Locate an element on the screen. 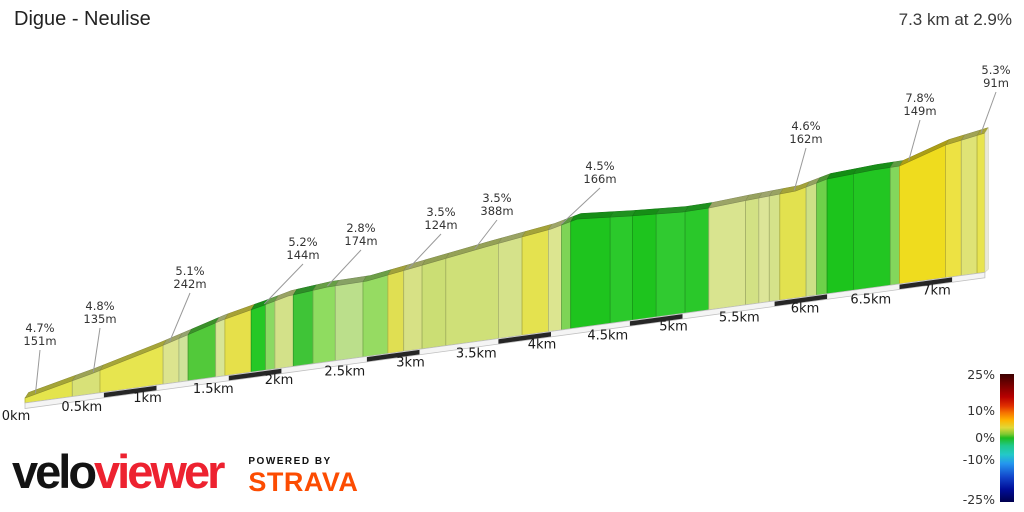 This screenshot has width=1024, height=512. axis-label: 1.5km is located at coordinates (213, 389).